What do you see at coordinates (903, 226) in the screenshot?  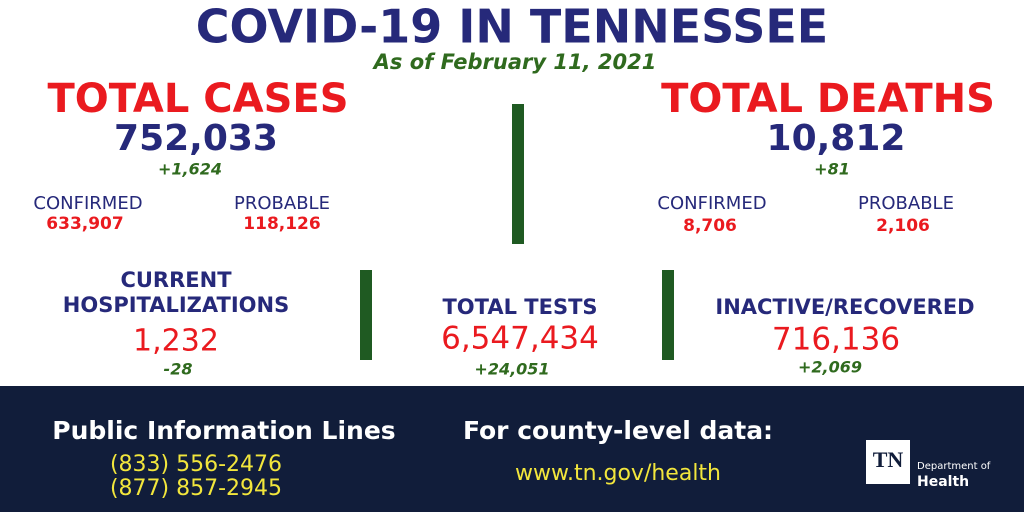 I see `deaths-probable-value: 2,106` at bounding box center [903, 226].